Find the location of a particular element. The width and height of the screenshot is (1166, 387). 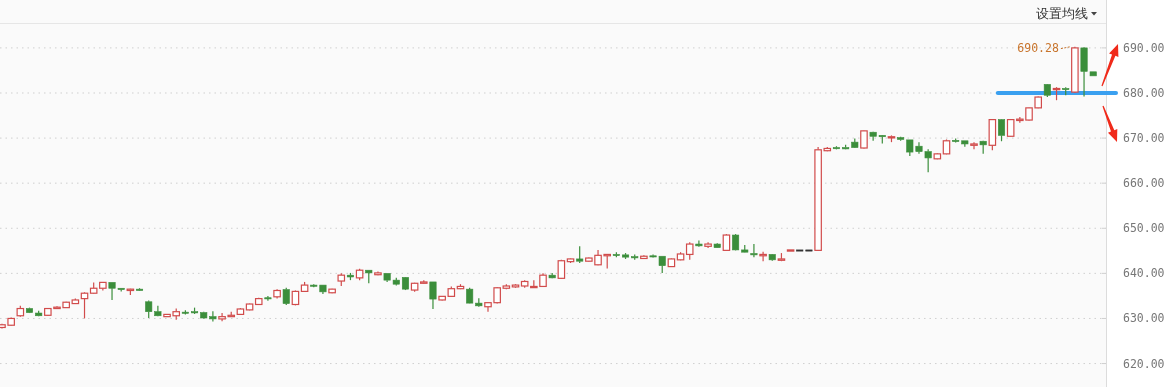

text: 设置均线 is located at coordinates (1062, 13).